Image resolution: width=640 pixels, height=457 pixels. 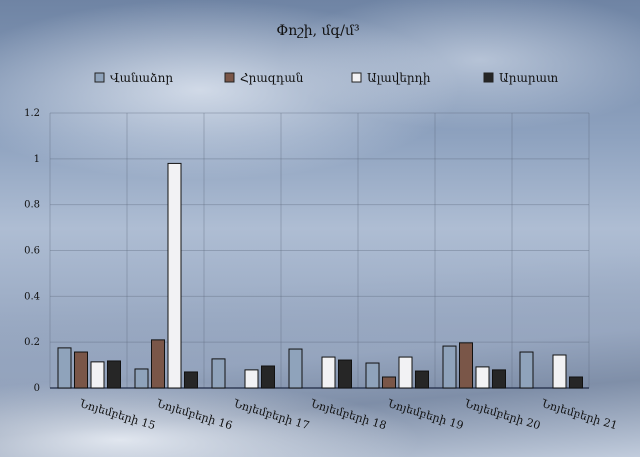 What do you see at coordinates (37, 388) in the screenshot?
I see `y-tick-label: 0` at bounding box center [37, 388].